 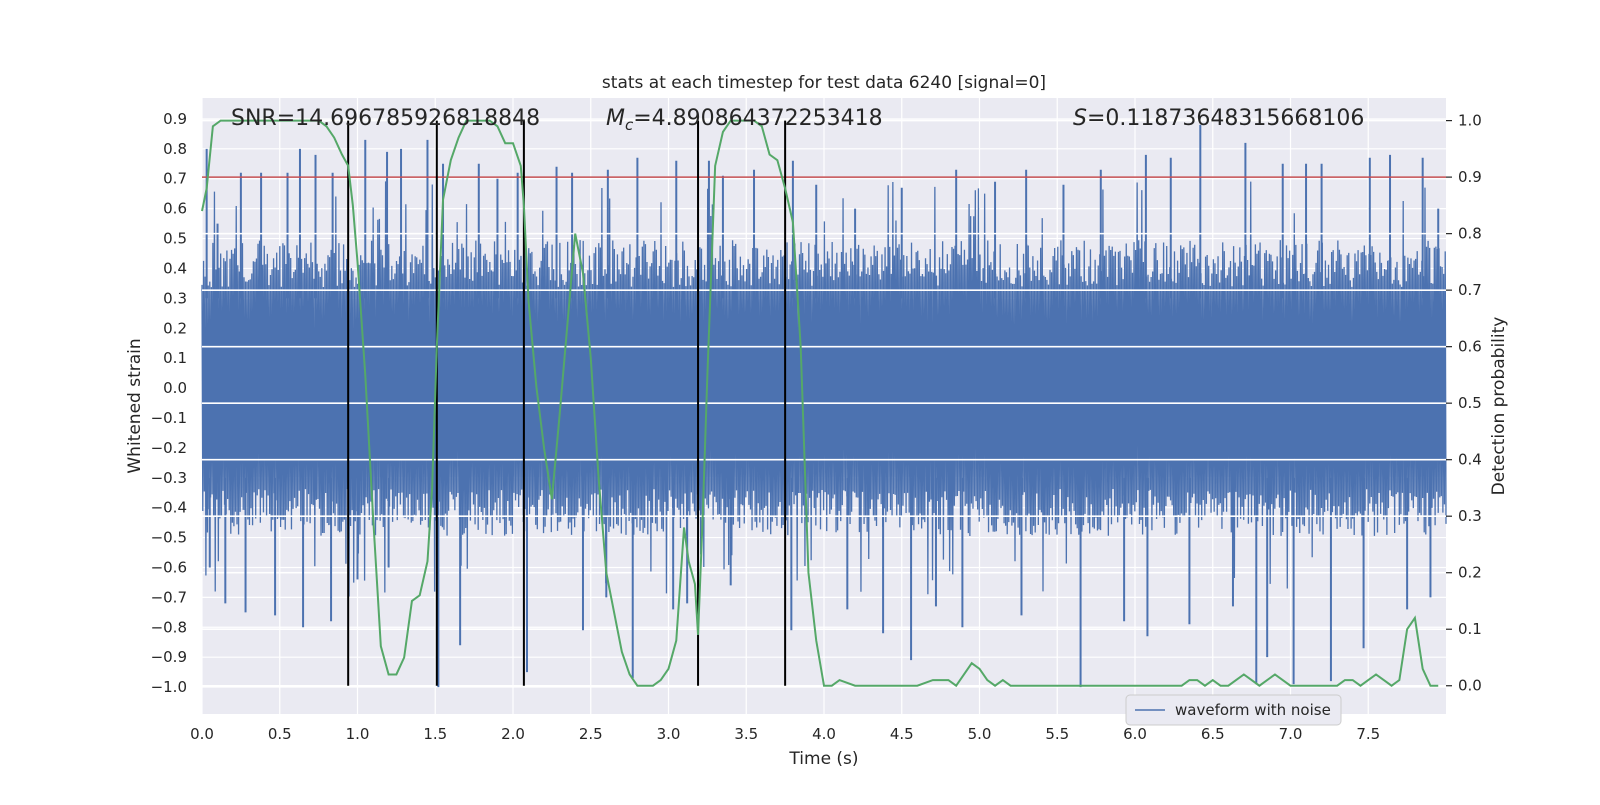 What do you see at coordinates (1368, 734) in the screenshot?
I see `x-tick-label-15: 7.5` at bounding box center [1368, 734].